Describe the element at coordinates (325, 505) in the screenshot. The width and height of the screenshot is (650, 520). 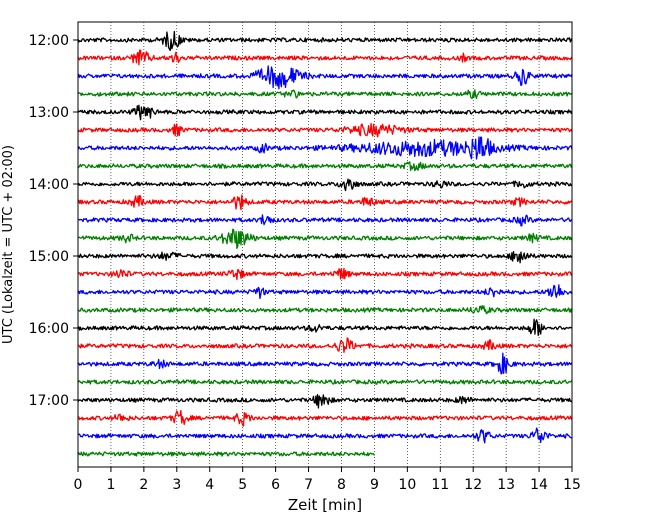
I see `x-axis-label: Zeit [min]` at that location.